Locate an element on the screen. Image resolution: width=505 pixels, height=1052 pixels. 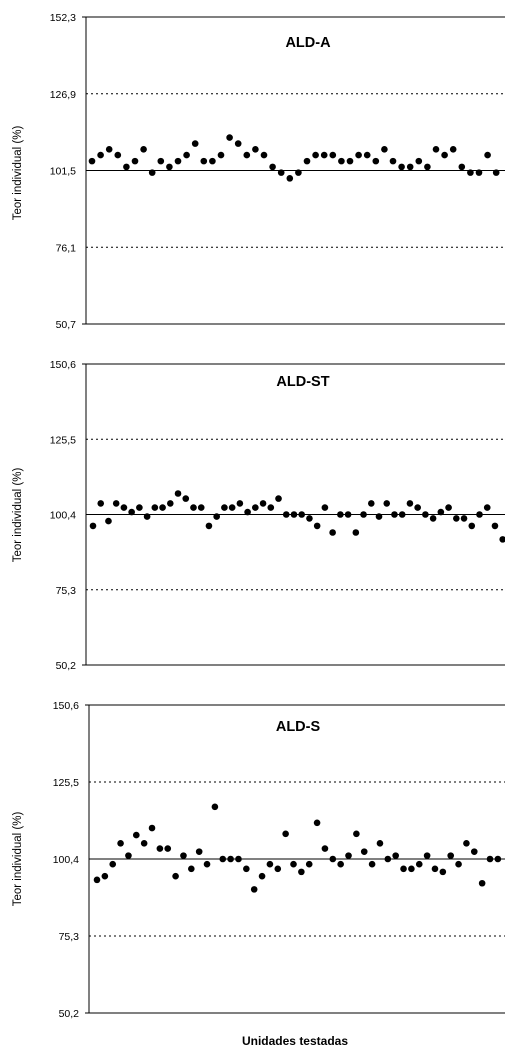
y-axis-label: Teor individual (%) is located at coordinates (18, 859).